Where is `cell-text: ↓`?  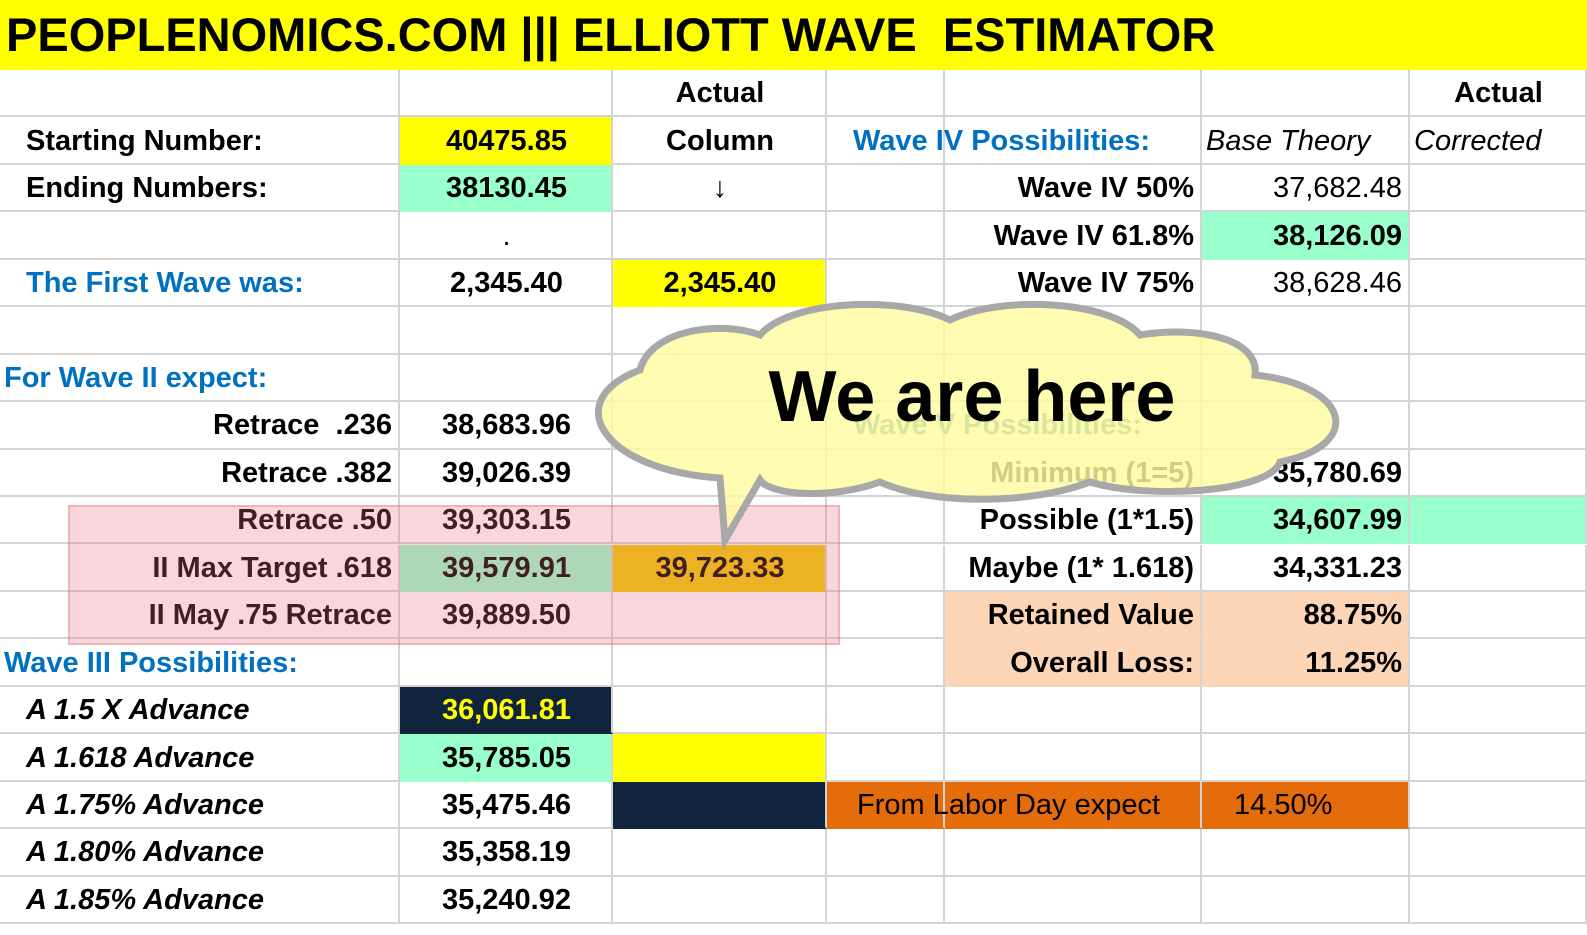
cell-text: ↓ is located at coordinates (720, 188).